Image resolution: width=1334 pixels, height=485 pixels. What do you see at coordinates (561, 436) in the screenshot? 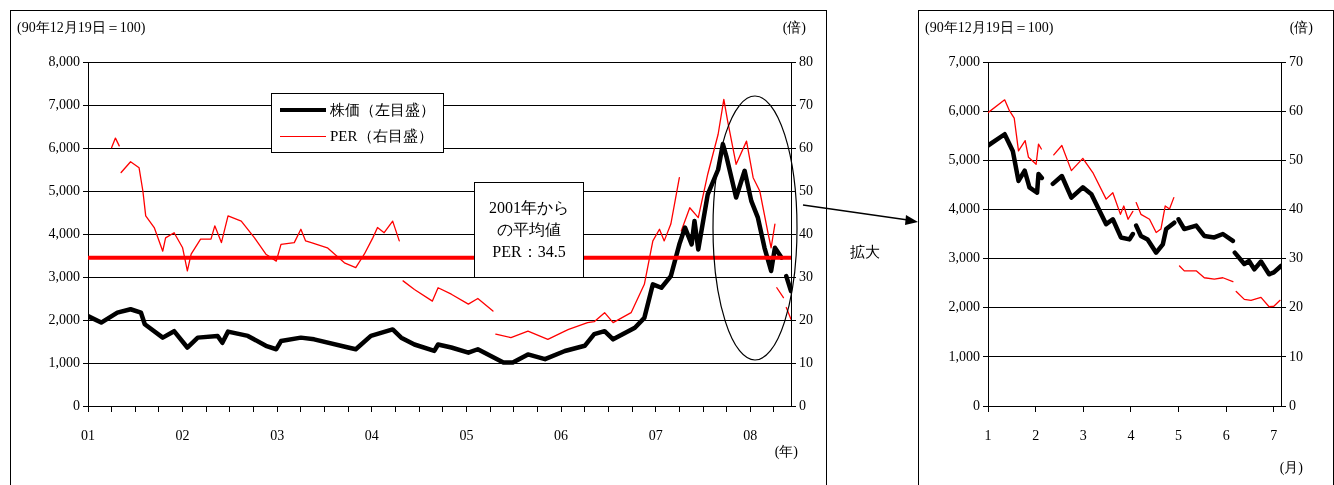
I see `x-tick-label: 06` at bounding box center [561, 436].